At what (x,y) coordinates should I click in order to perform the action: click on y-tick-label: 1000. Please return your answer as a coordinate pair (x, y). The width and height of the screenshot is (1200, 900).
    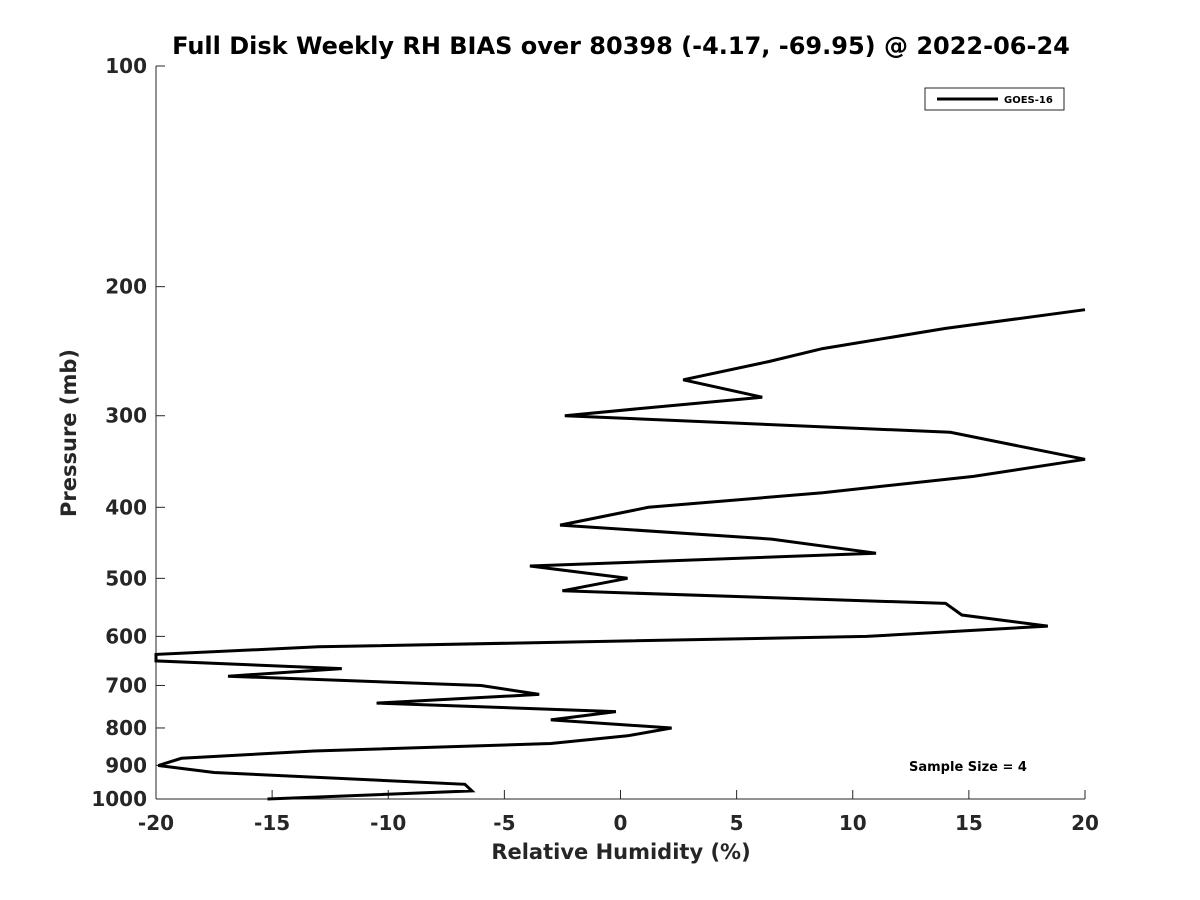
    Looking at the image, I should click on (119, 799).